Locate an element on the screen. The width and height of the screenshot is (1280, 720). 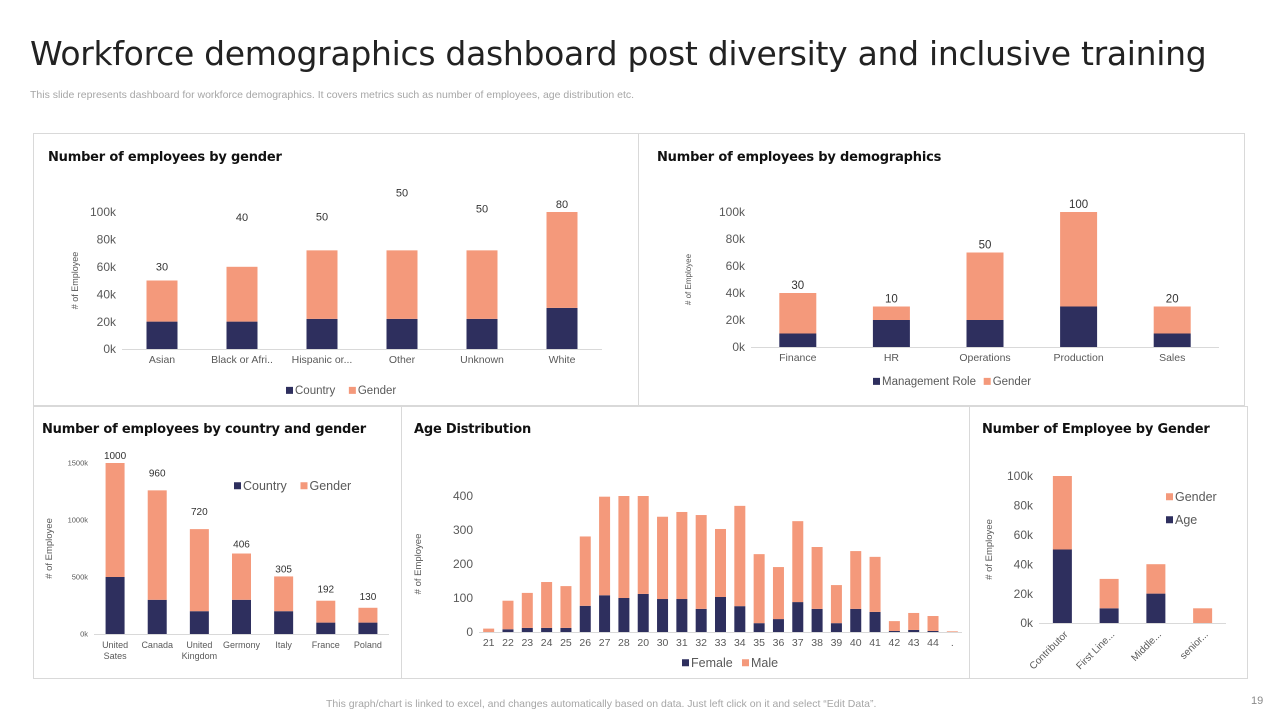
x-tick-label: Sales is located at coordinates (1172, 358).